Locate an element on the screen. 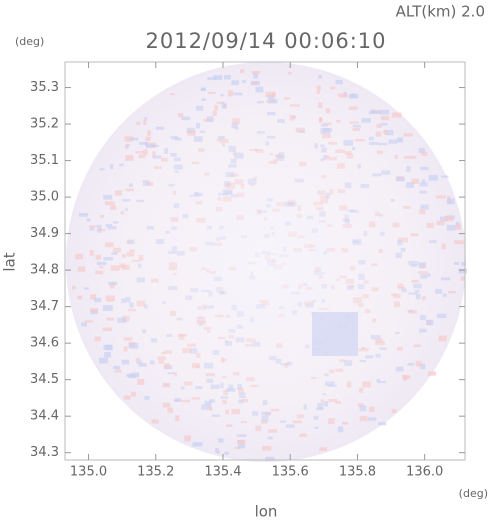  x-axis-label: lon is located at coordinates (266, 512).